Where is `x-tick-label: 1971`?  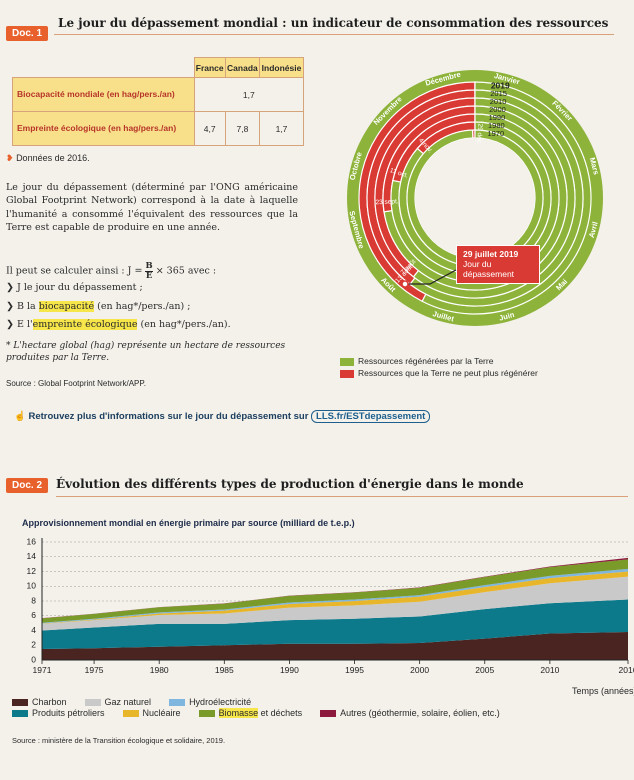
x-tick-label: 1971 is located at coordinates (42, 670).